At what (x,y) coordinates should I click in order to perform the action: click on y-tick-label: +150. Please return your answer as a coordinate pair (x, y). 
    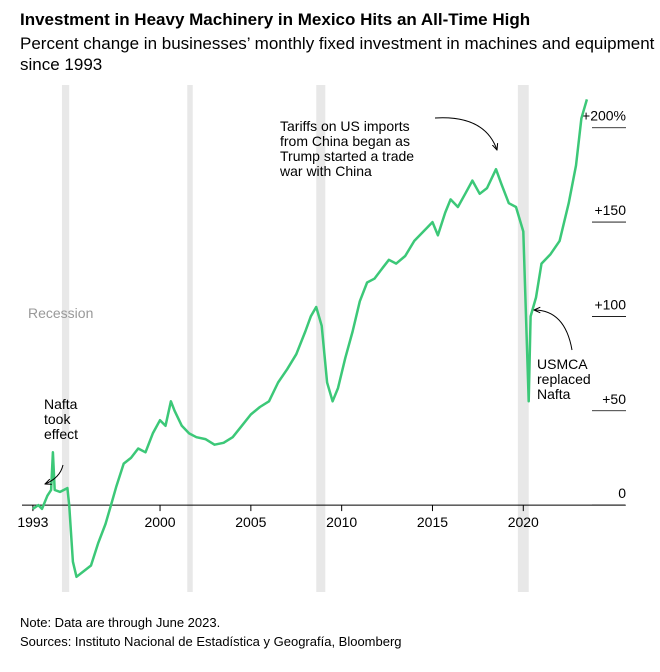
    Looking at the image, I should click on (610, 210).